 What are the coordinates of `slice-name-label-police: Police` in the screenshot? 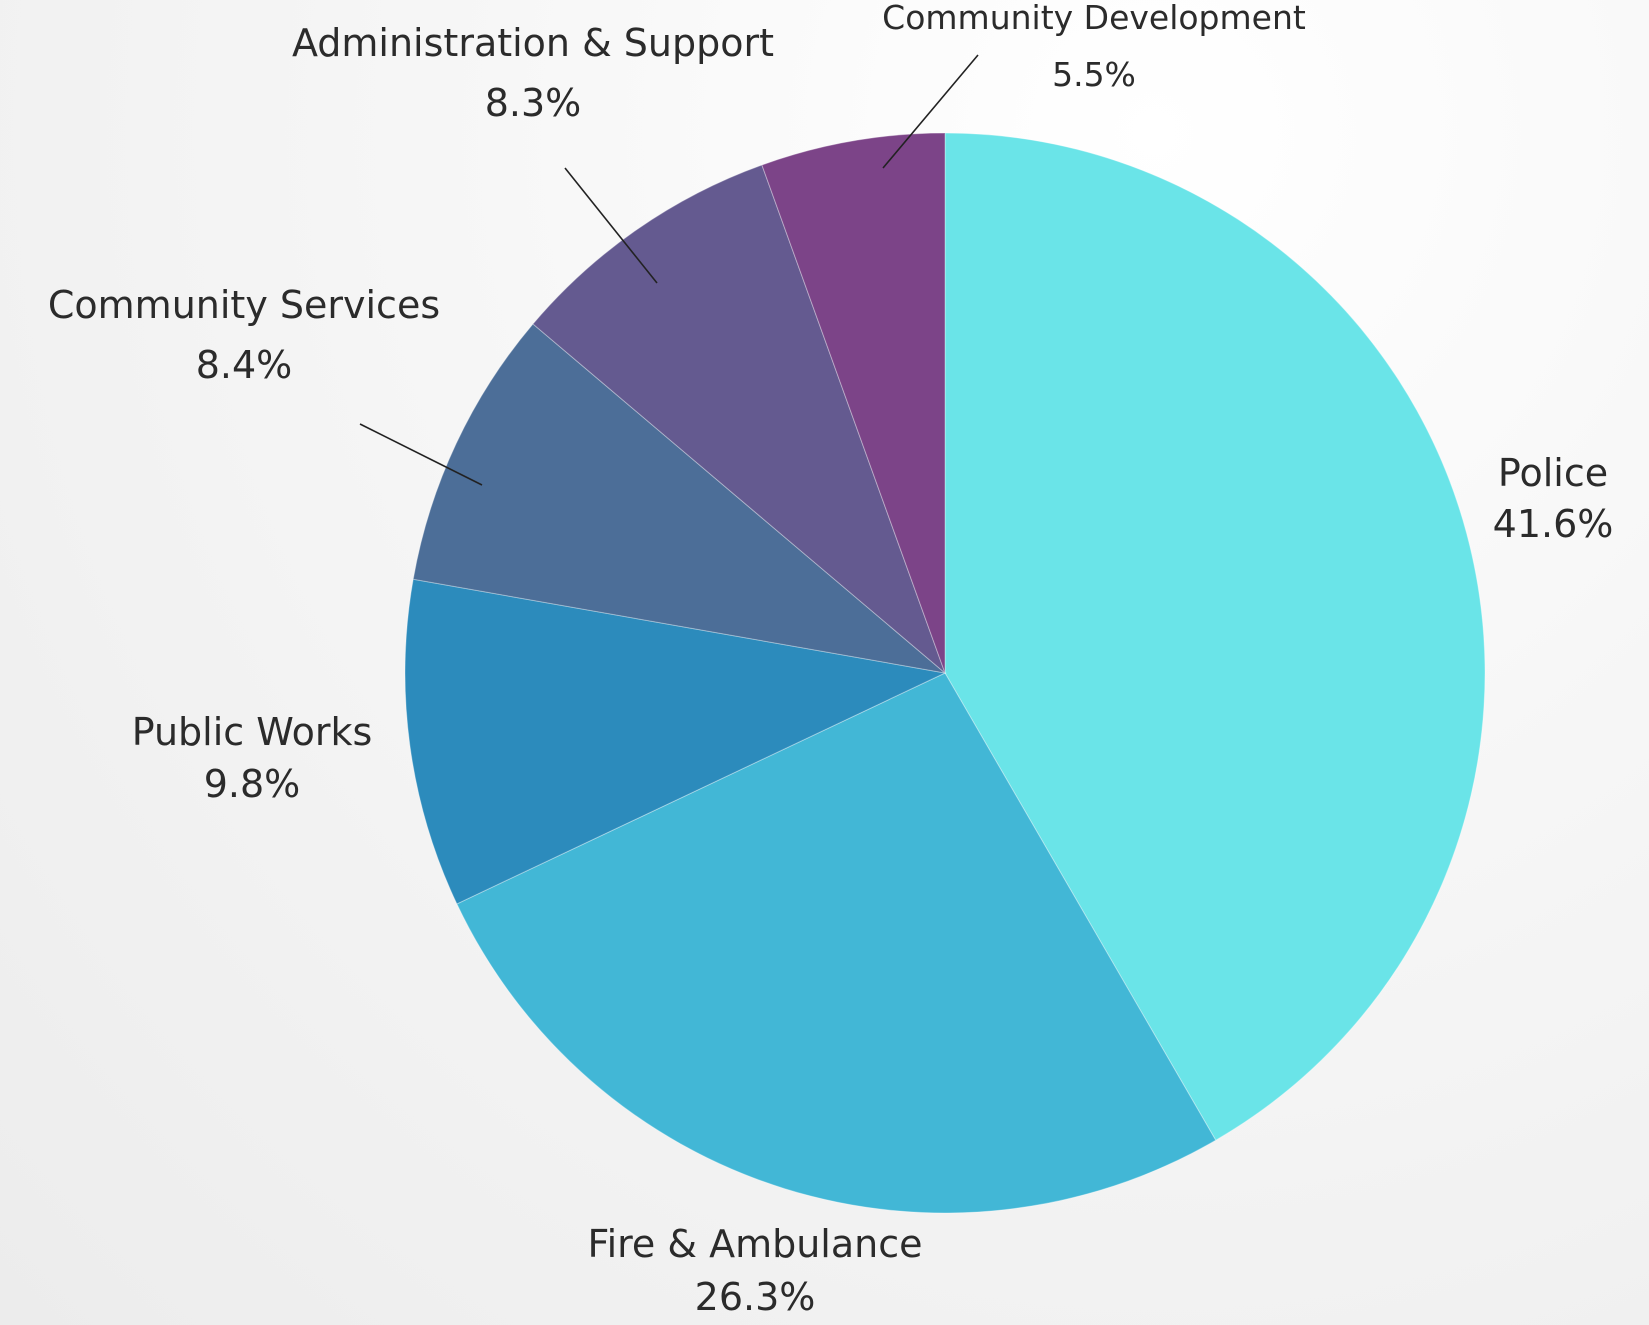 It's located at (1553, 473).